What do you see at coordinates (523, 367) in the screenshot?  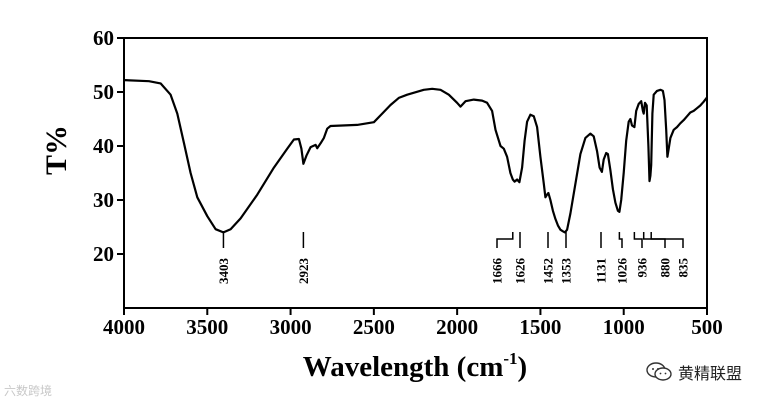 I see `x-axis-title-tail: )` at bounding box center [523, 367].